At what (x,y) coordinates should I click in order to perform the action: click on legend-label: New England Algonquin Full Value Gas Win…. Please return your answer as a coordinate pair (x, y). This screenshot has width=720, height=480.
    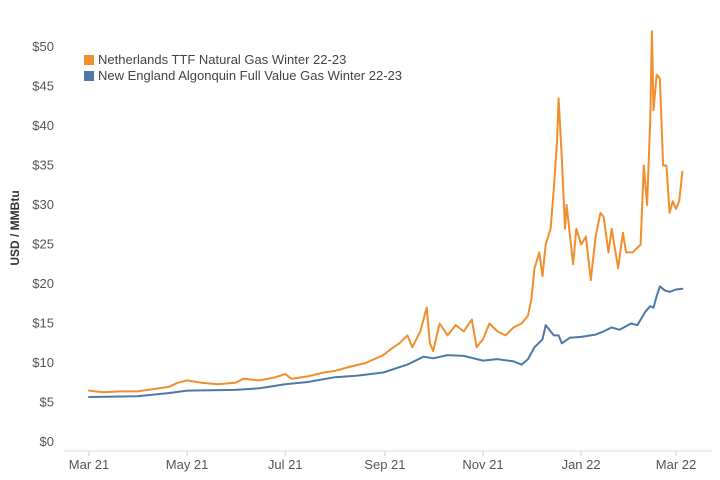
    Looking at the image, I should click on (250, 75).